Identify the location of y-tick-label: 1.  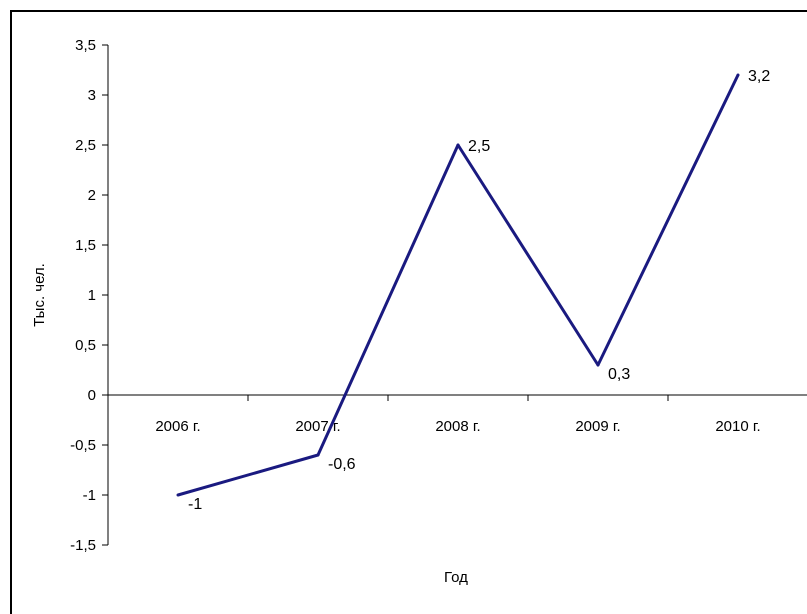
(92, 295).